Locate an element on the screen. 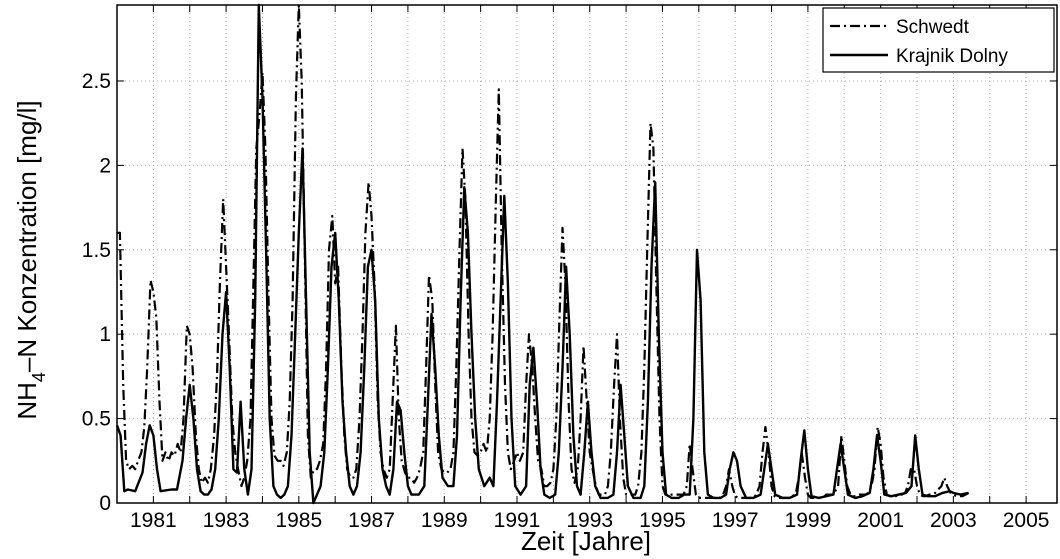 The height and width of the screenshot is (559, 1060). x-tick-label: 1987 is located at coordinates (371, 520).